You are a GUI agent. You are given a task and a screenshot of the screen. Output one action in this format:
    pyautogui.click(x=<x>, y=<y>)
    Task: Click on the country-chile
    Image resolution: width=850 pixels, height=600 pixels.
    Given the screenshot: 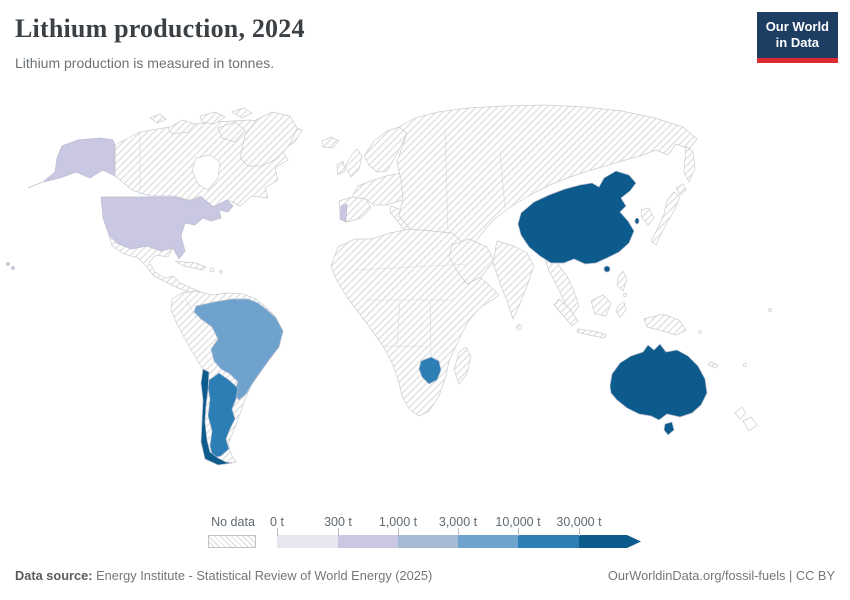 What is the action you would take?
    pyautogui.click(x=216, y=417)
    